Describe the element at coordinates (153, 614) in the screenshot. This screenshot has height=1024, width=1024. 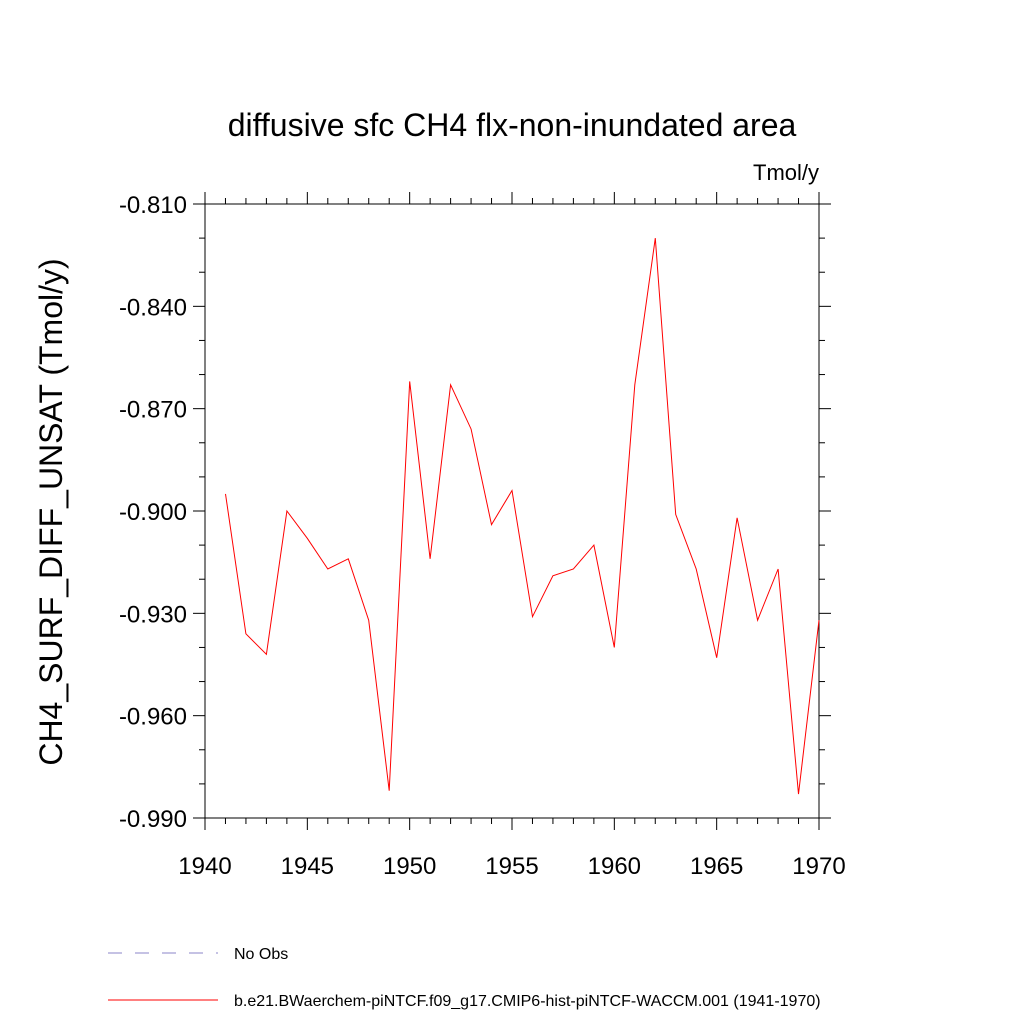
I see `y-tick-label: -0.930` at that location.